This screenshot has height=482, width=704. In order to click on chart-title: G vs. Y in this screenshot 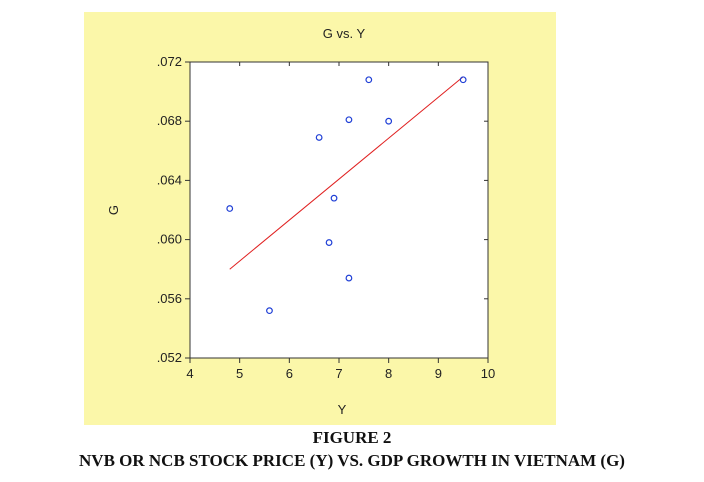, I will do `click(344, 33)`.